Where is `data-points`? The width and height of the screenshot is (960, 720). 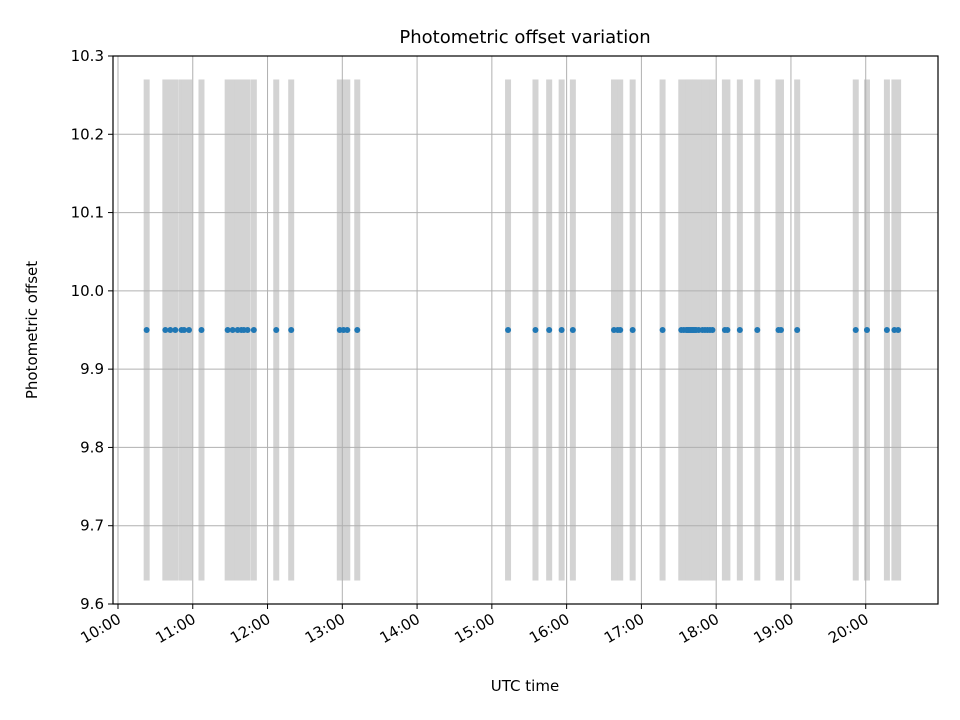 data-points is located at coordinates (522, 330).